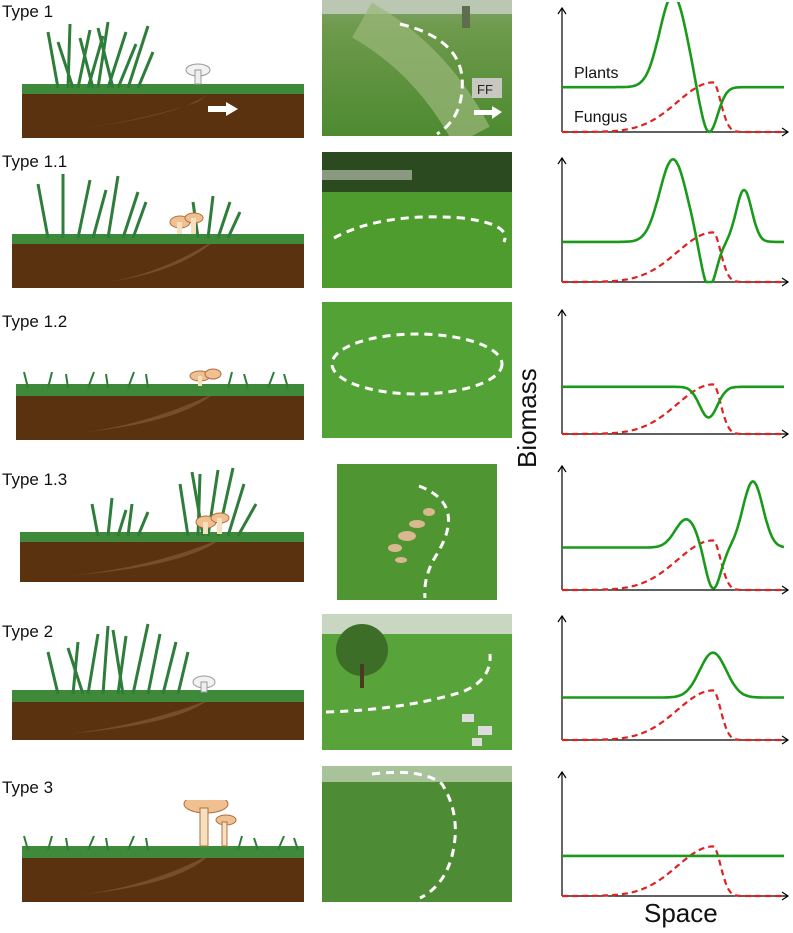 The height and width of the screenshot is (933, 793). Describe the element at coordinates (596, 73) in the screenshot. I see `legend-plants-label: Plants` at that location.